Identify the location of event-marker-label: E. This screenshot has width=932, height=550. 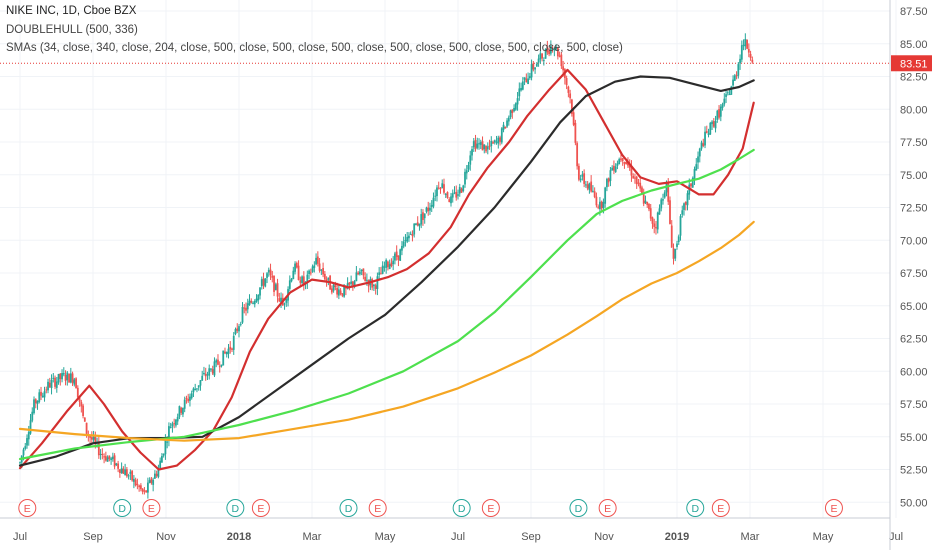
(260, 509).